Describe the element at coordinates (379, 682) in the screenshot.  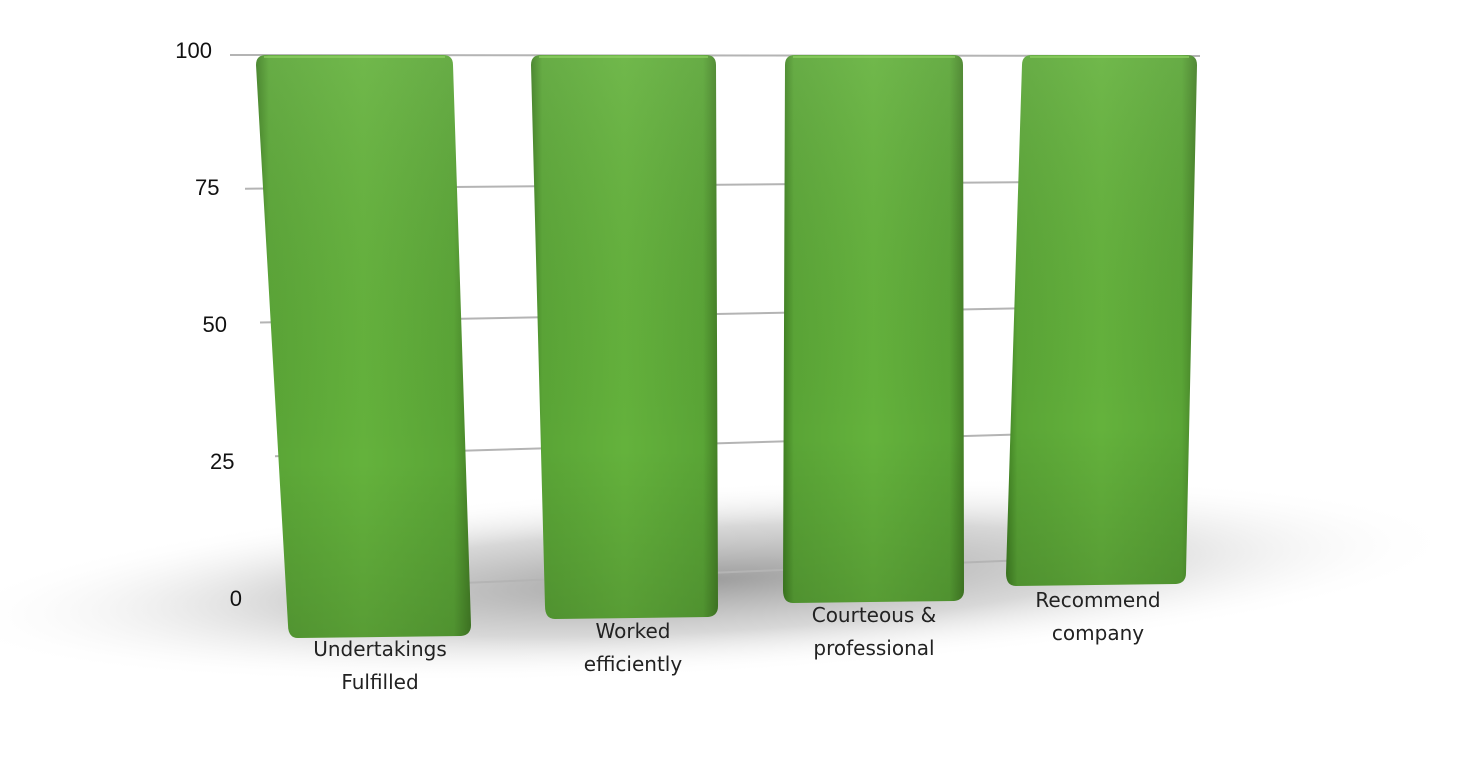
I see `x-tick-label-line: Fulfilled` at that location.